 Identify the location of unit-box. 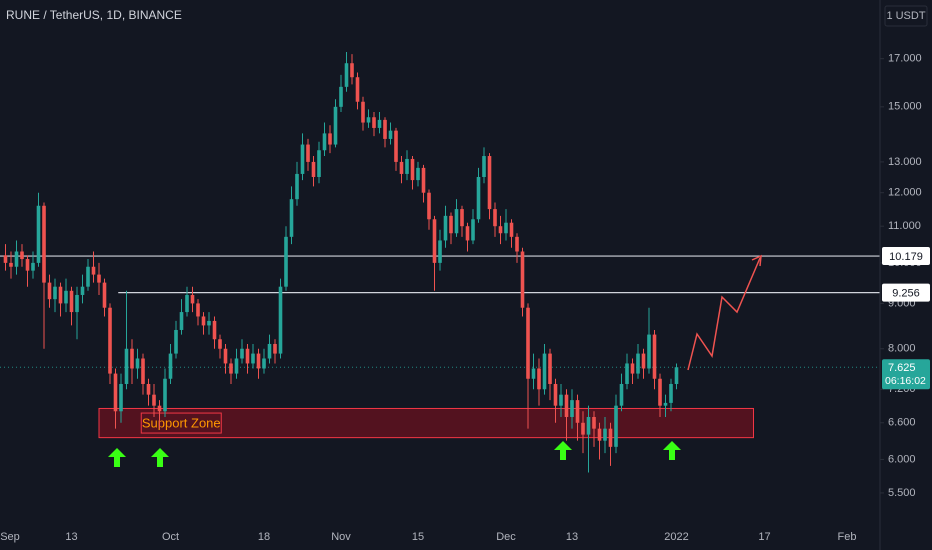
(906, 16).